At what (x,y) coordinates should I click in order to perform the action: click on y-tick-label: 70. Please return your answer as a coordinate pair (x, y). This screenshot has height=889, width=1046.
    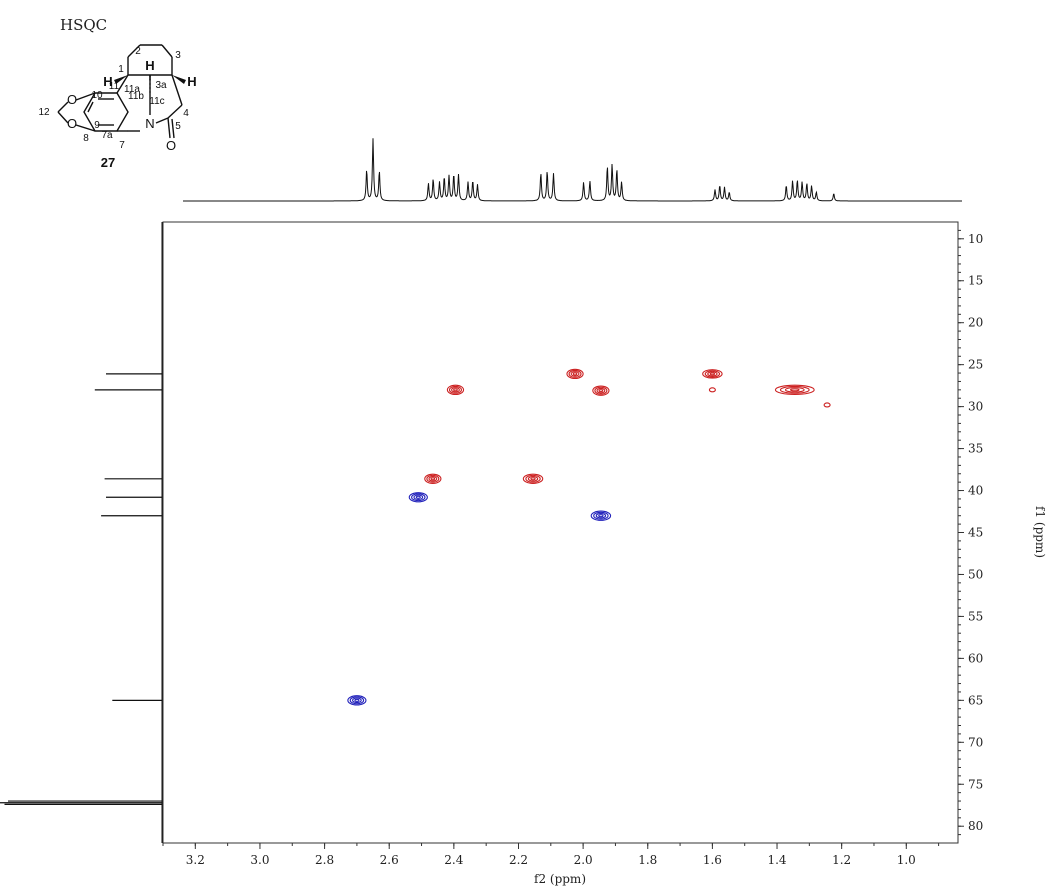
    Looking at the image, I should click on (975, 742).